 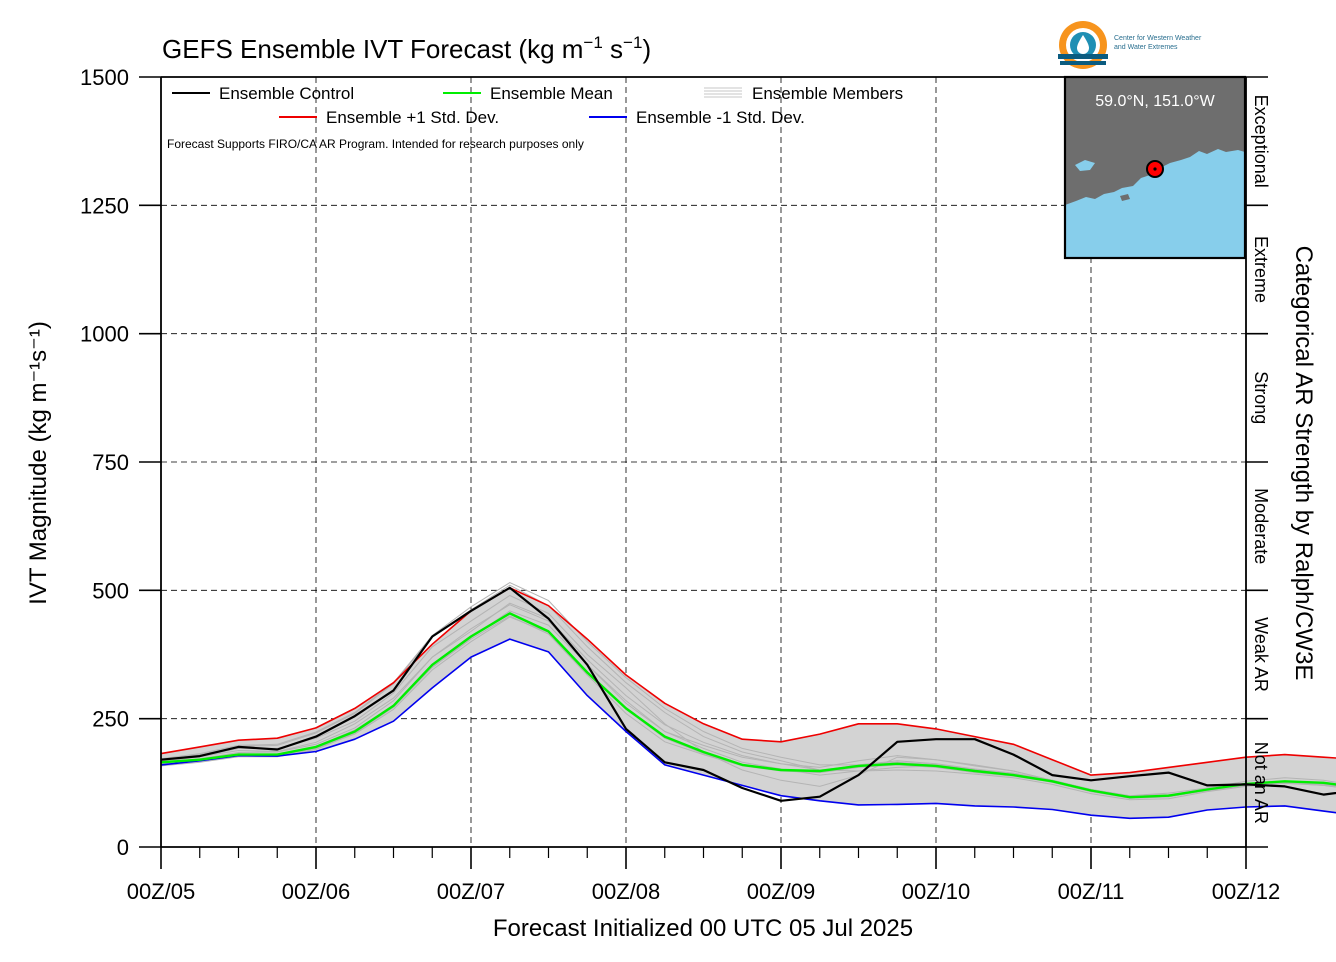 I want to click on legend-mean-label: Ensemble Mean, so click(x=551, y=93).